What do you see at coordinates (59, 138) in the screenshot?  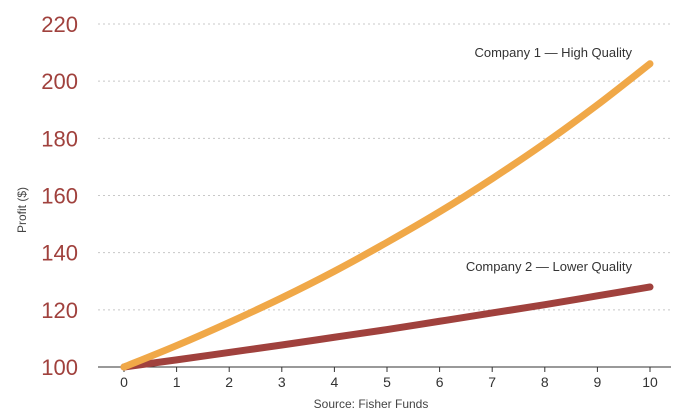 I see `y-tick-label: 180` at bounding box center [59, 138].